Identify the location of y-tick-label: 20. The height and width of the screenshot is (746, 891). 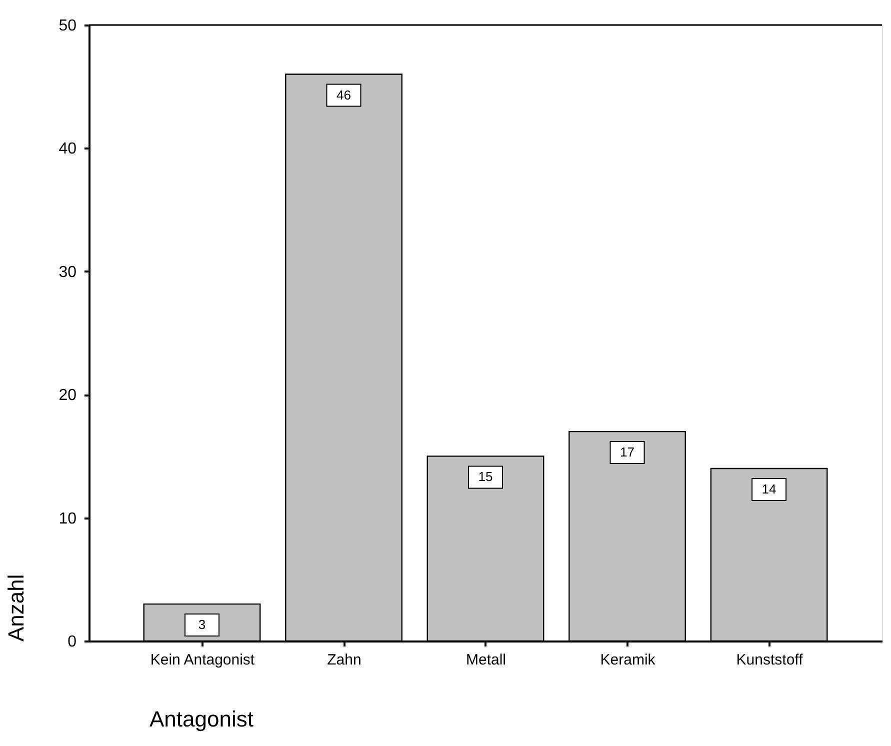
(67, 395).